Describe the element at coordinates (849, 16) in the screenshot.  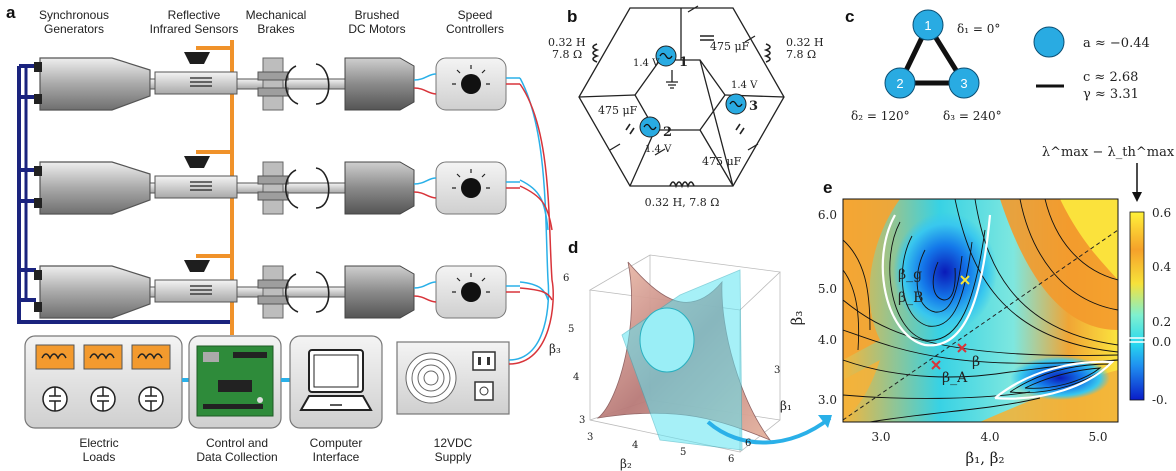
I see `panel-c-letter: c` at that location.